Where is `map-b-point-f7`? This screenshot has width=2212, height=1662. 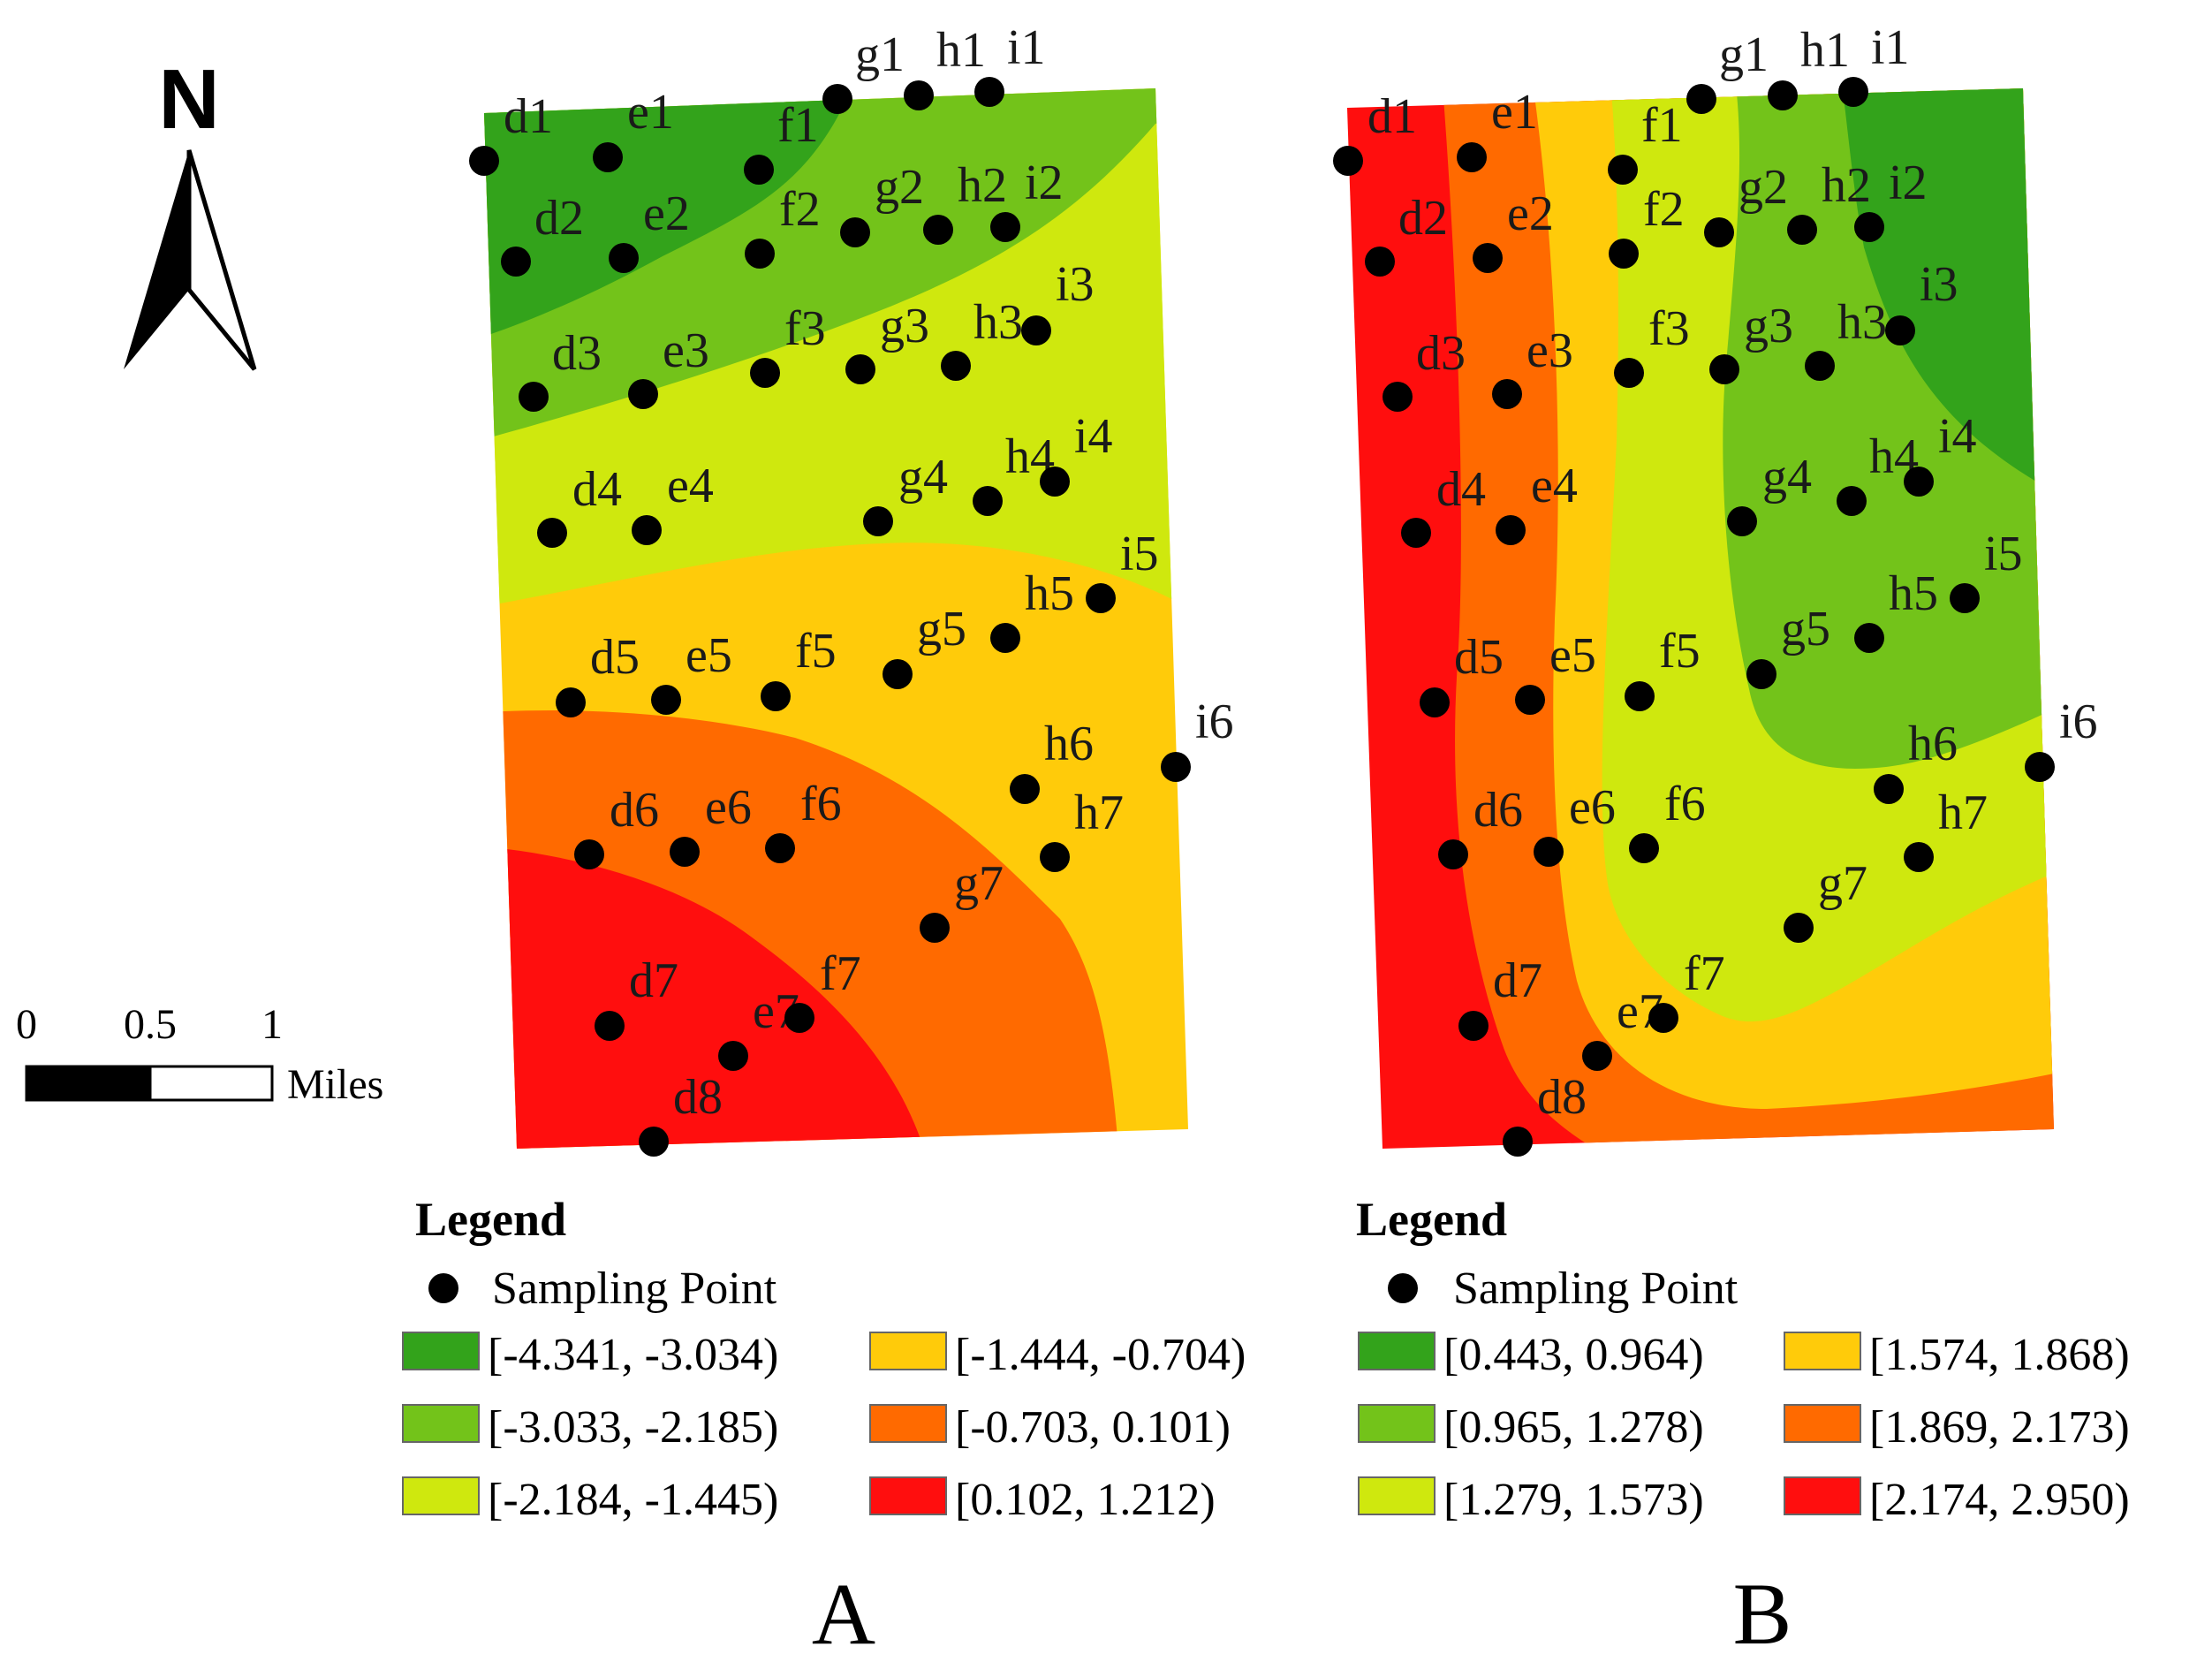
map-b-point-f7 is located at coordinates (1663, 1018).